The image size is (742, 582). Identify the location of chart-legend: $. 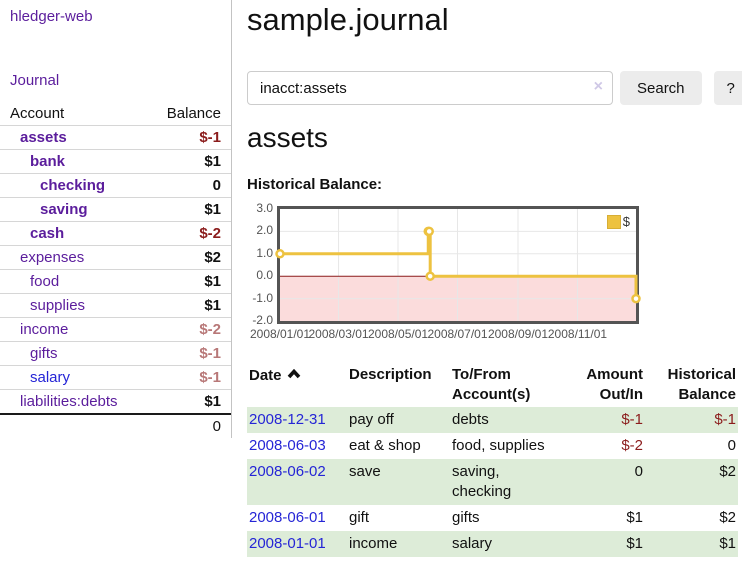
(618, 221).